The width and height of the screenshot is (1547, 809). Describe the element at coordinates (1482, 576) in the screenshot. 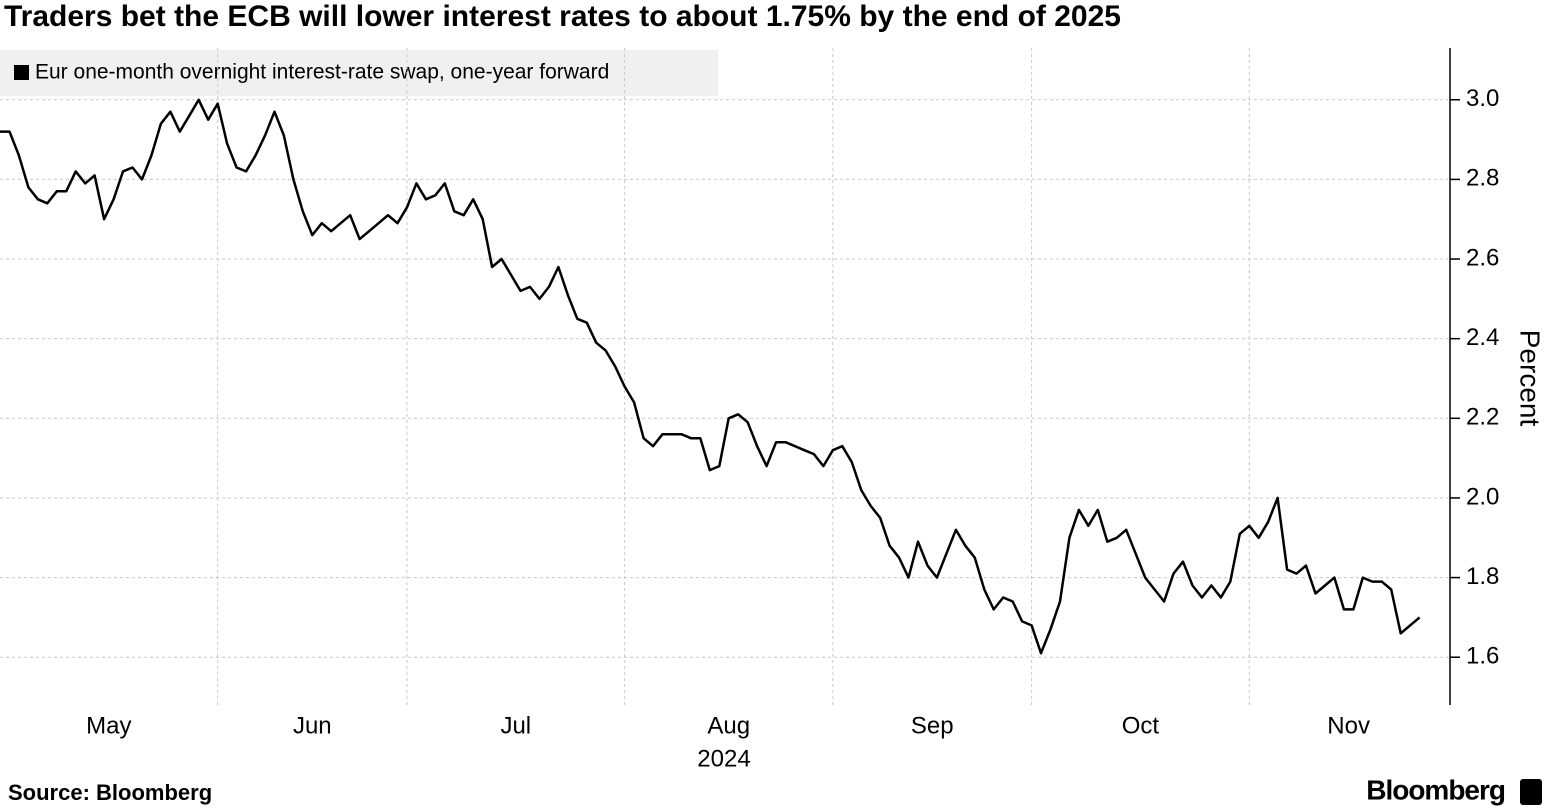

I see `y-tick-label: 1.8` at that location.